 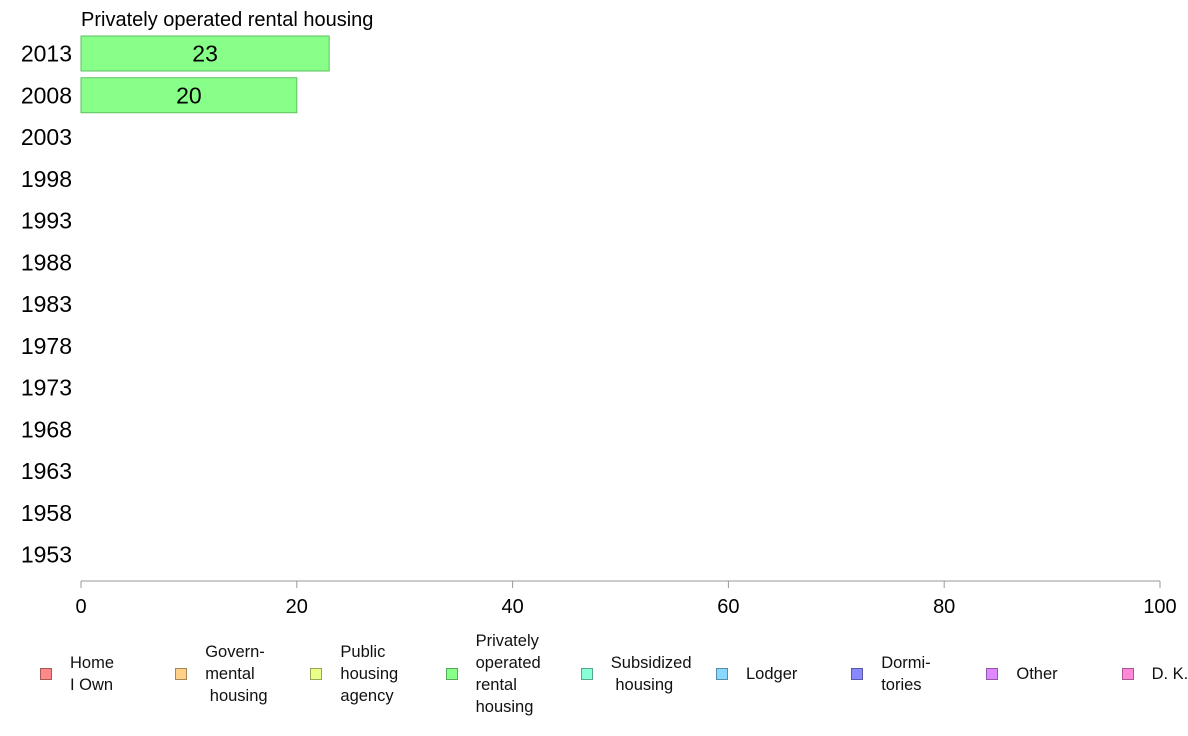 I want to click on y-tick-label: 1953, so click(x=46, y=555).